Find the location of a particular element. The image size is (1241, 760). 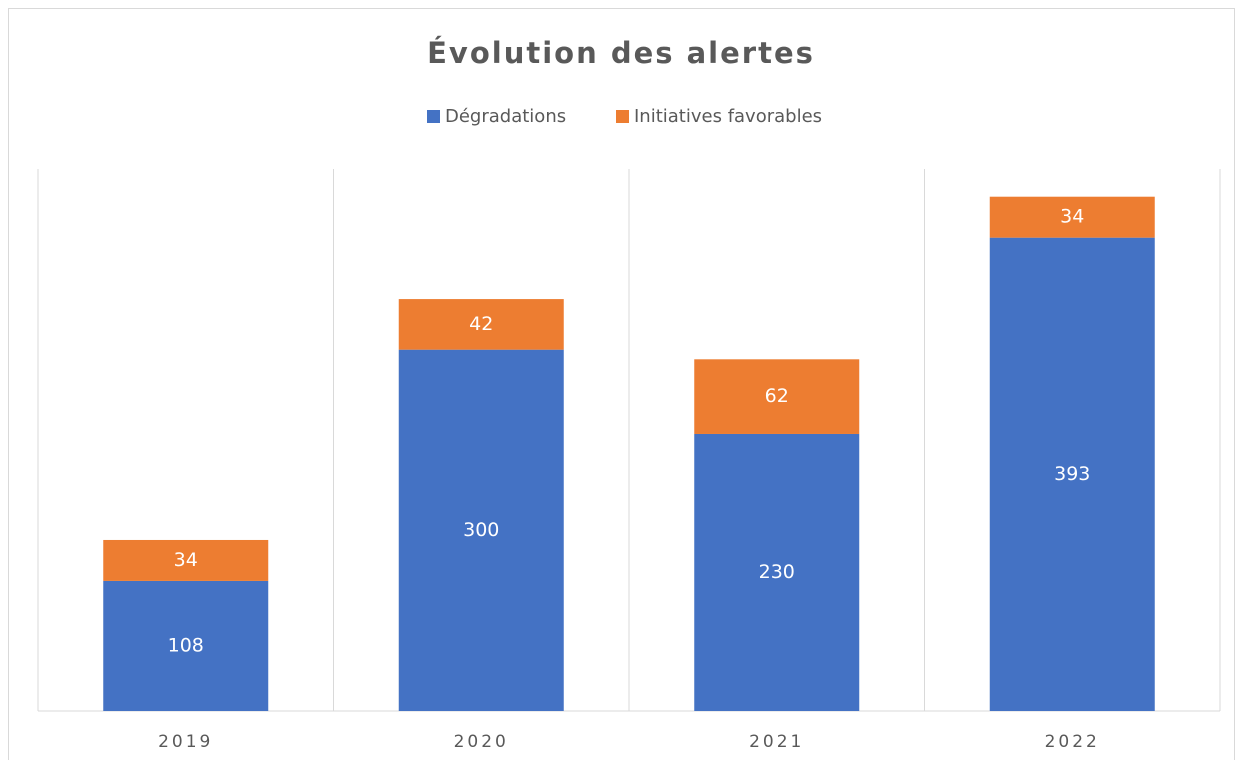

chart-title: Évolution des alertes is located at coordinates (621, 53).